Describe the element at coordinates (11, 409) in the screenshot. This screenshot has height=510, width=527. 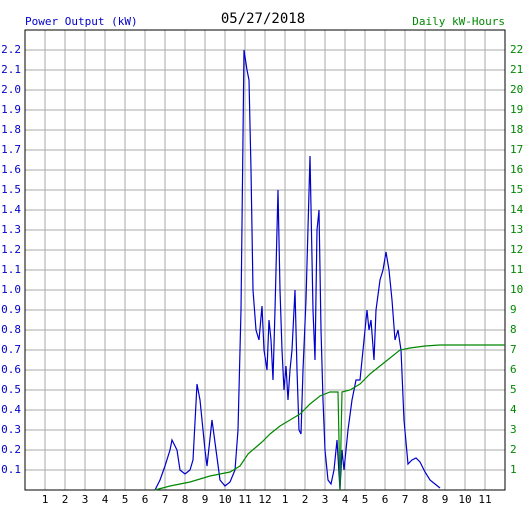
I see `y-tick-label: 0.4` at that location.